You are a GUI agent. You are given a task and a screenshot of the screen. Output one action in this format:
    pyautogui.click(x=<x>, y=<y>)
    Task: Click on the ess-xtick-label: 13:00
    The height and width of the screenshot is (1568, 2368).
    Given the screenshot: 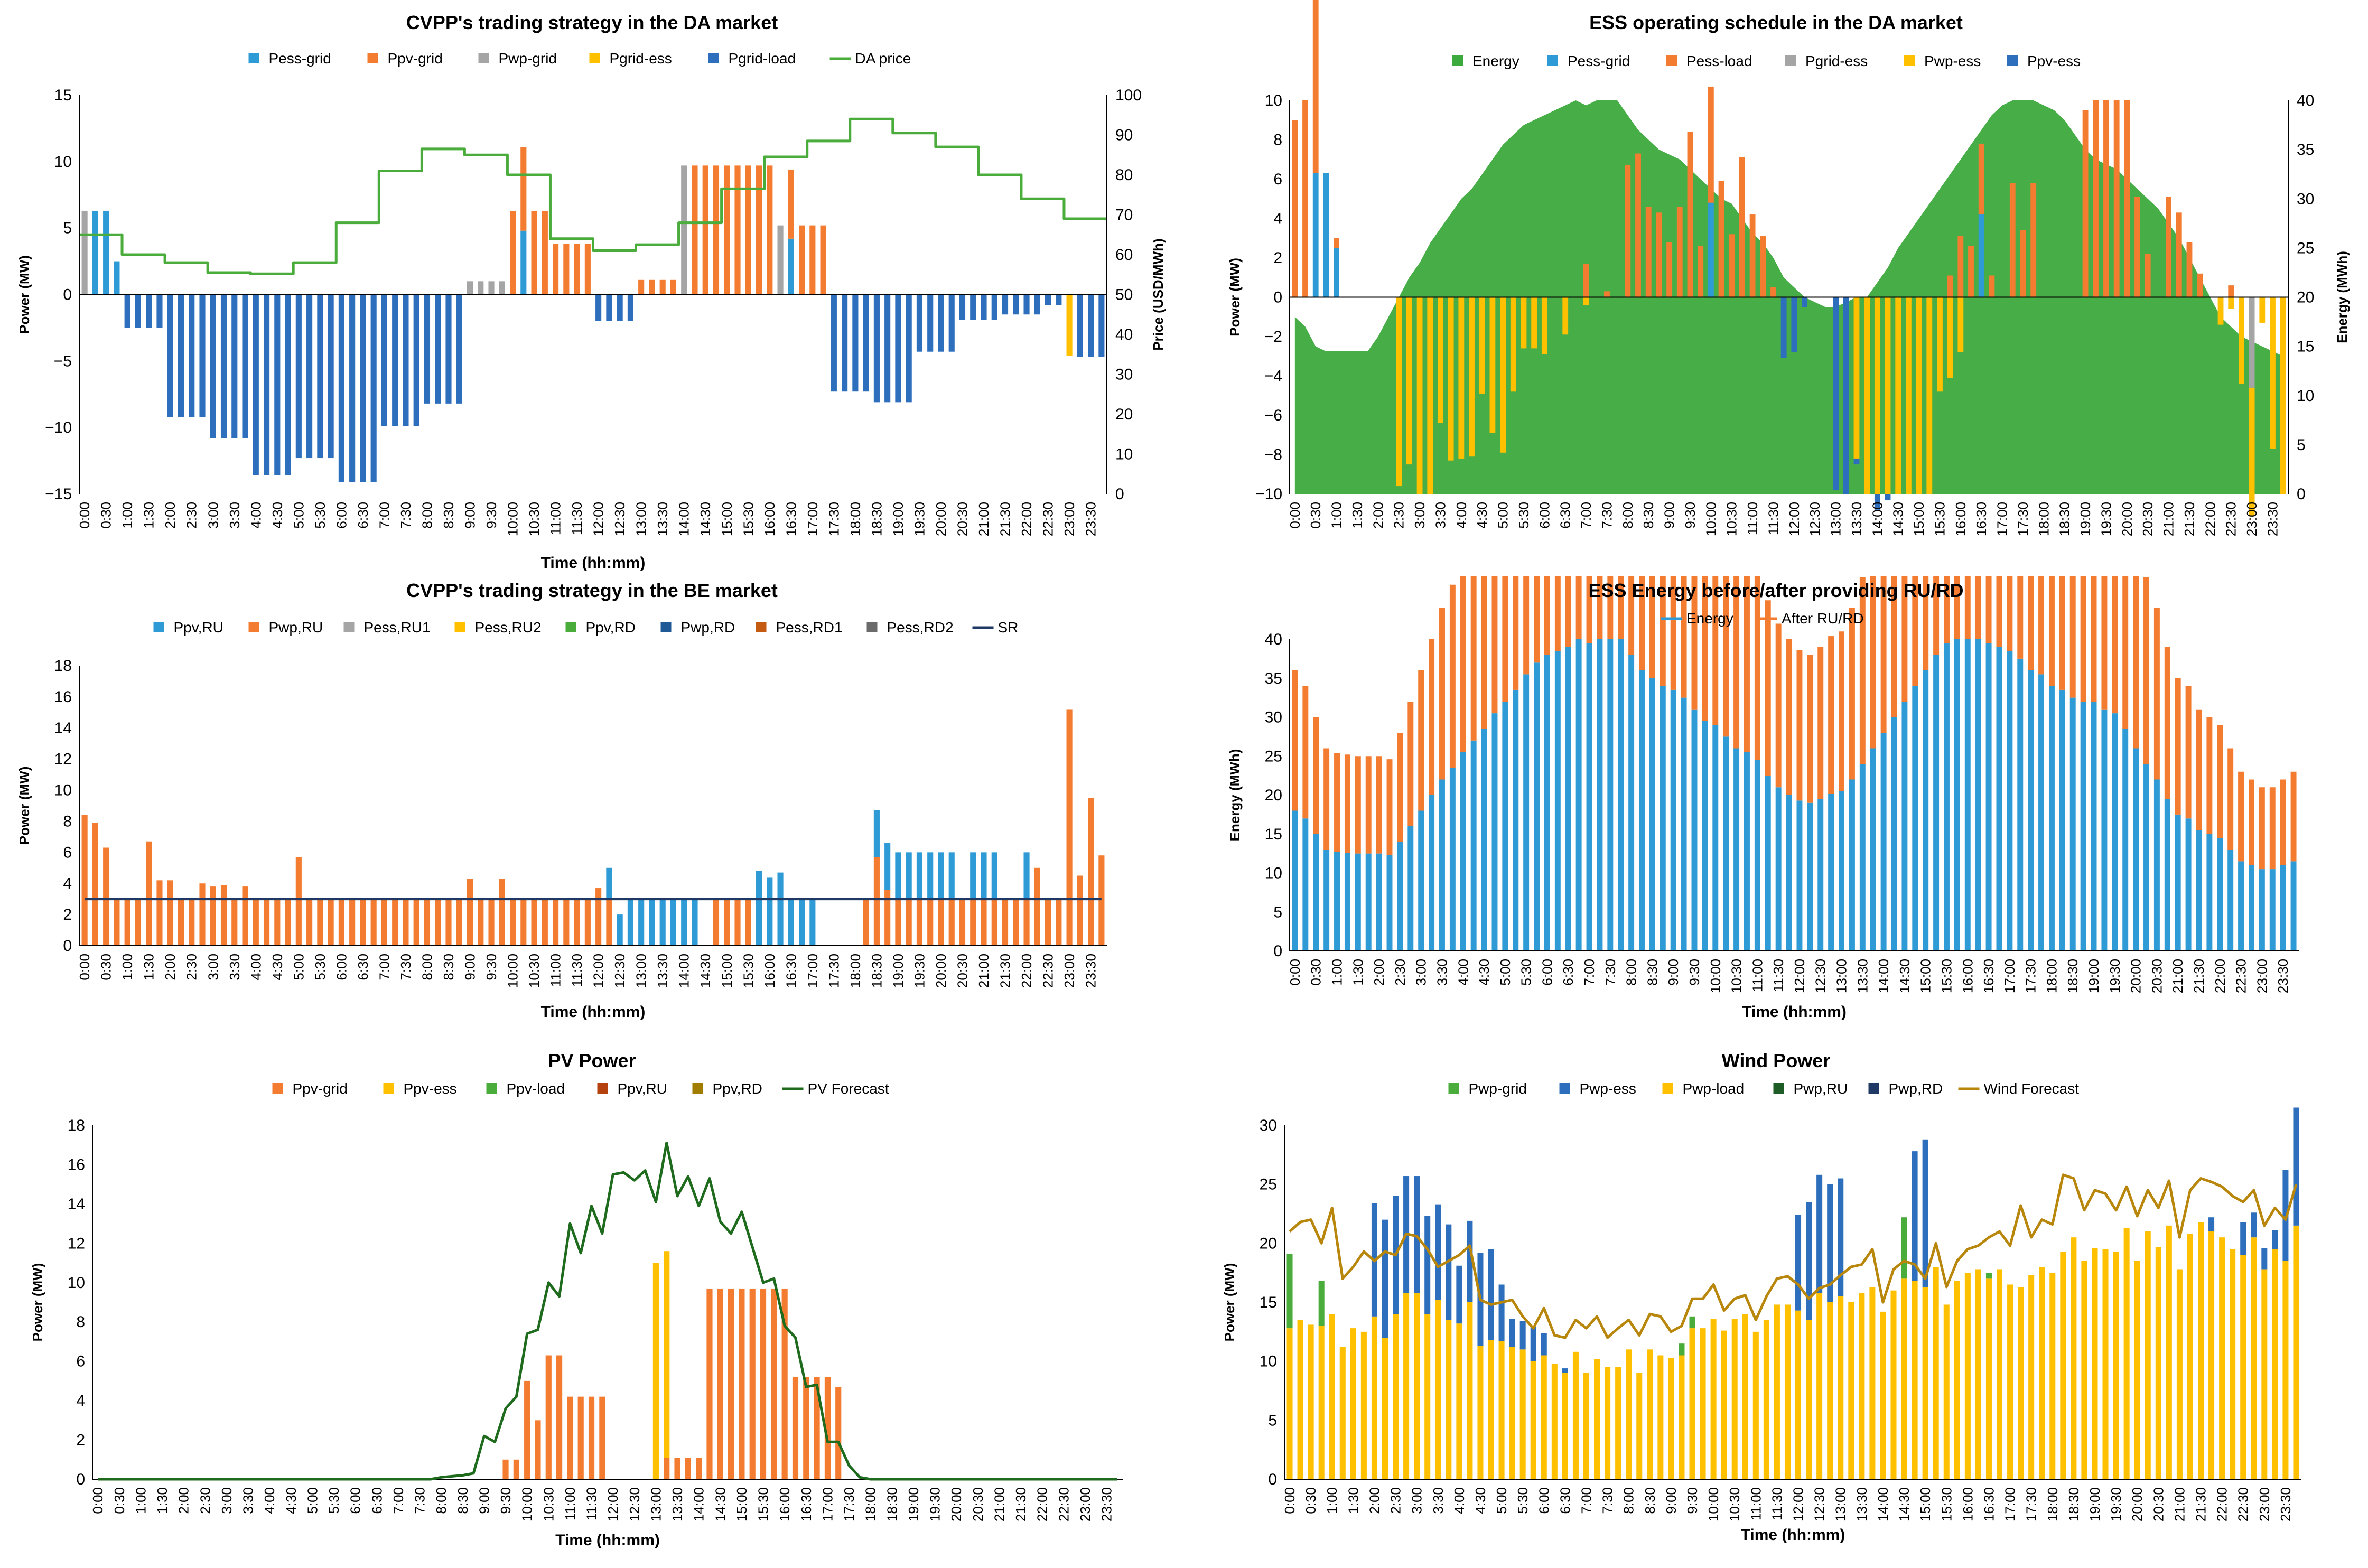 What is the action you would take?
    pyautogui.click(x=1836, y=519)
    